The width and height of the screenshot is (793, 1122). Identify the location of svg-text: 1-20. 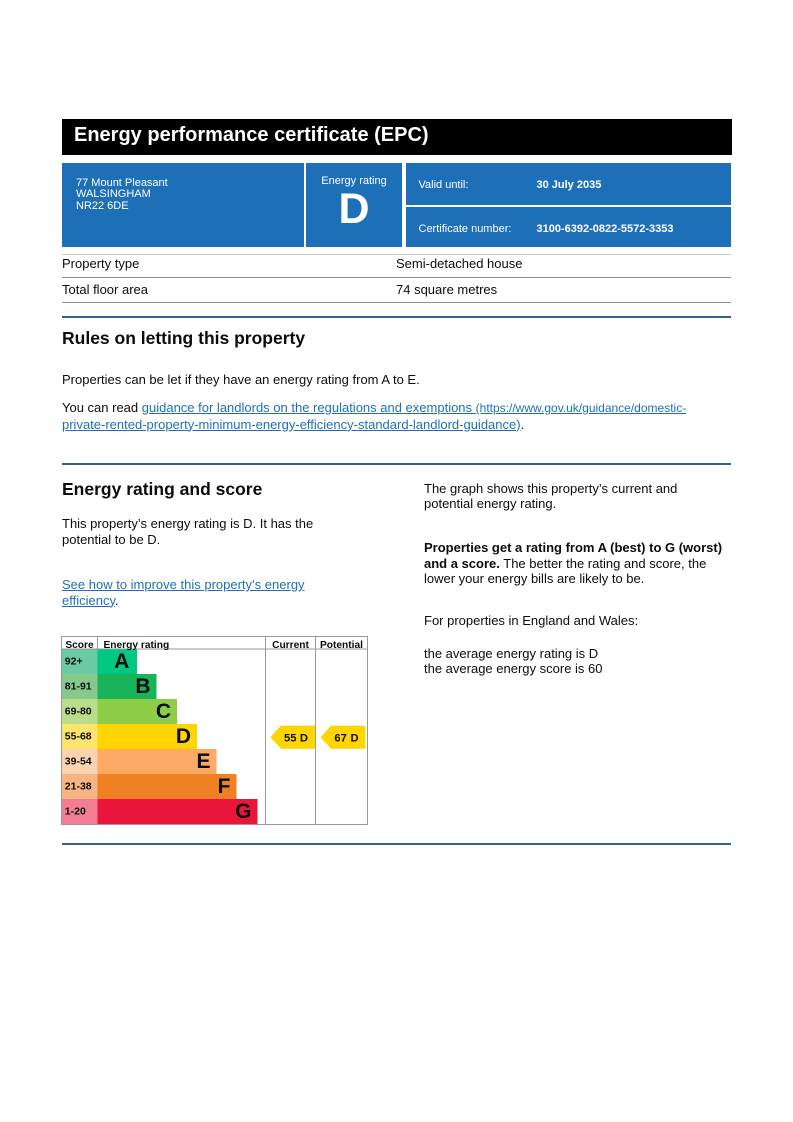
(75, 812).